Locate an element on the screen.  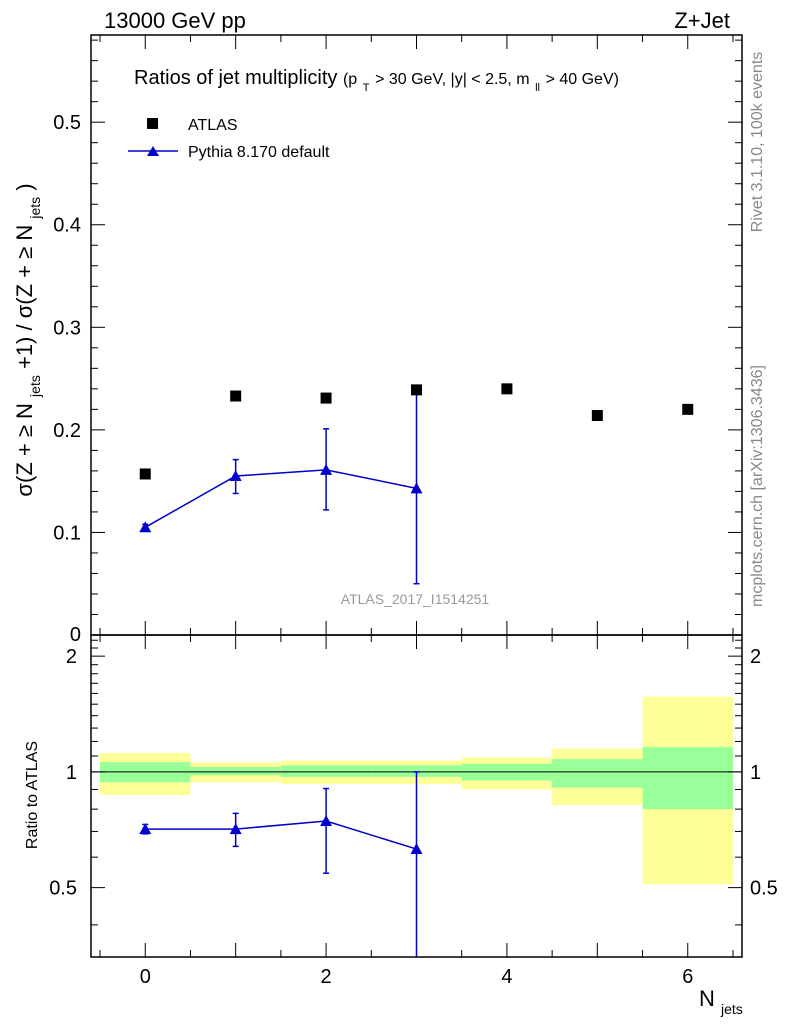
ratio-ytick-label-right: 2 is located at coordinates (755, 657).